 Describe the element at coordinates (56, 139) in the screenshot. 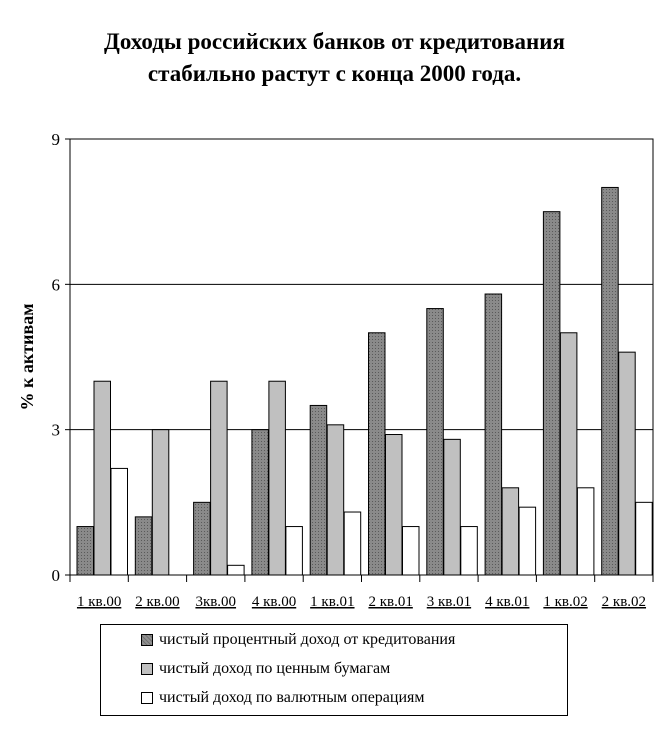

I see `y-tick-label: 9` at that location.